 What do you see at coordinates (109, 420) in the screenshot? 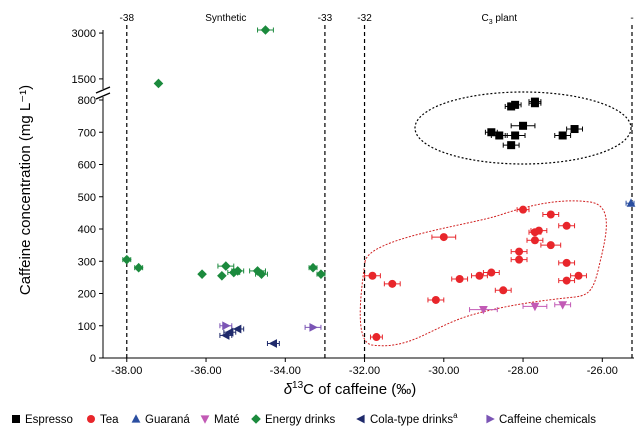
I see `legend-label-tea: Tea` at bounding box center [109, 420].